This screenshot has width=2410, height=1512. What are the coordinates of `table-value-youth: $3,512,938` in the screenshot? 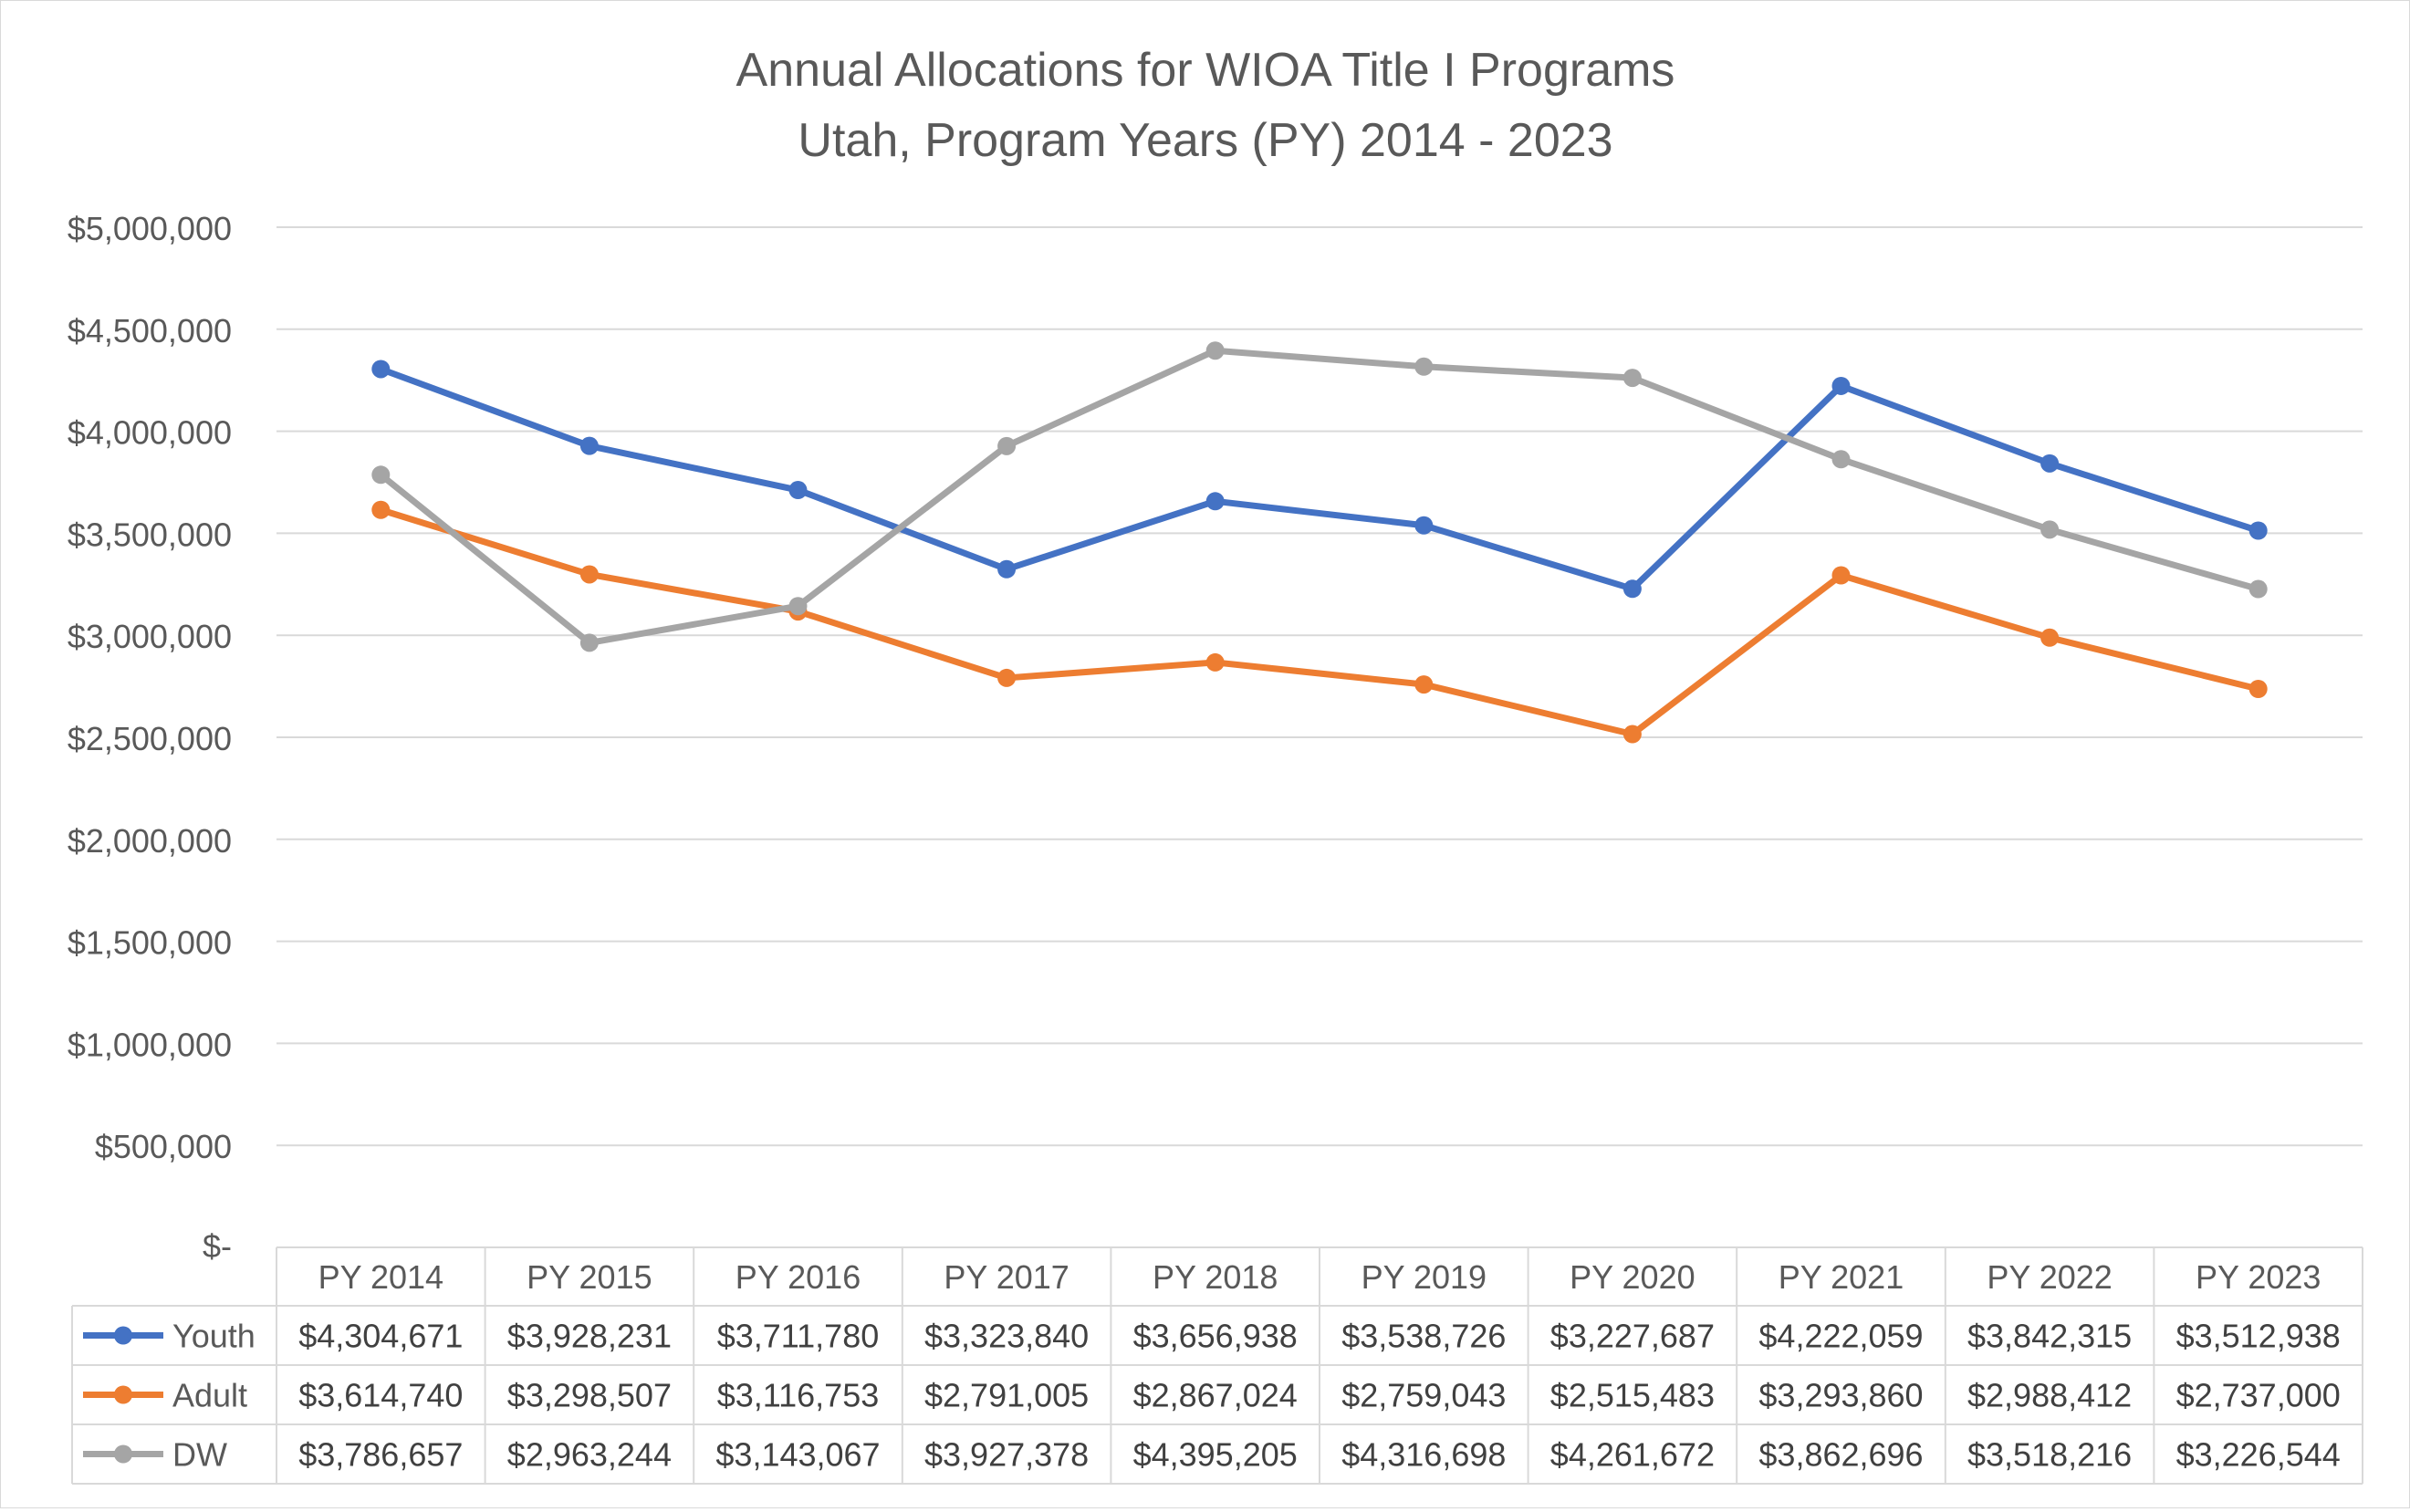 It's located at (2259, 1336).